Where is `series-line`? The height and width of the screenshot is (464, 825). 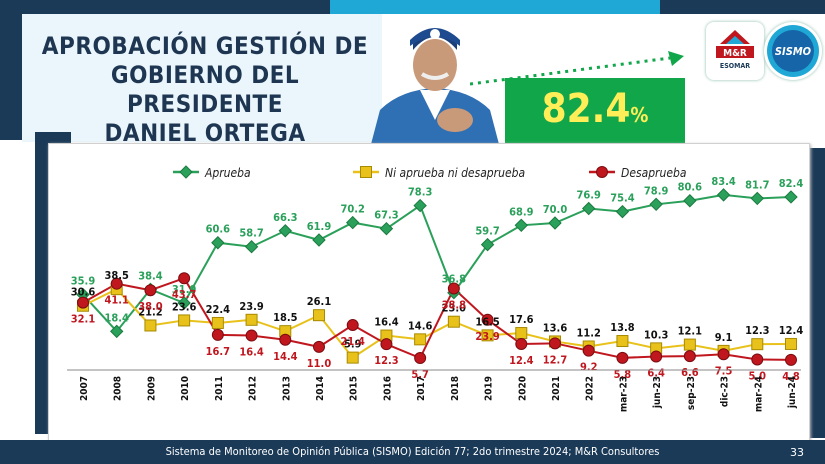 series-line is located at coordinates (437, 323).